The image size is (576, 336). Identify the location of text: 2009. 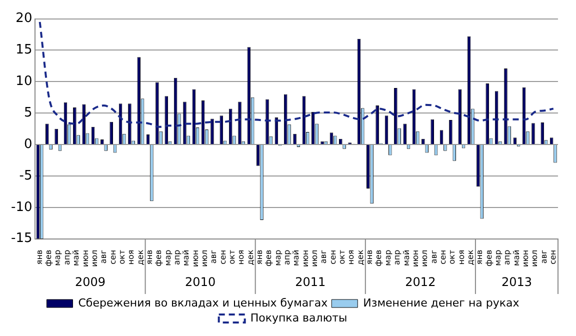
(90, 282).